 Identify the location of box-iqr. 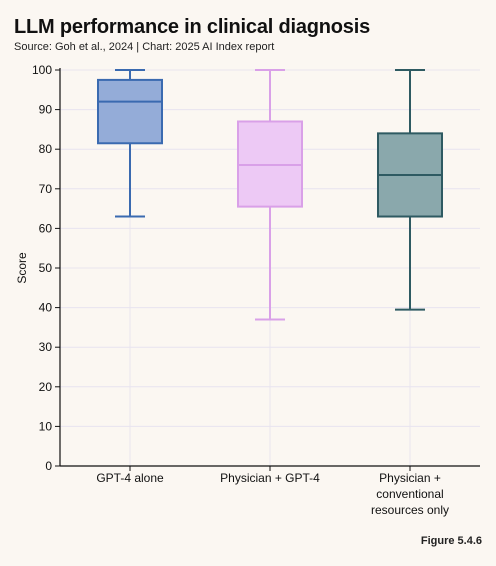
(130, 111).